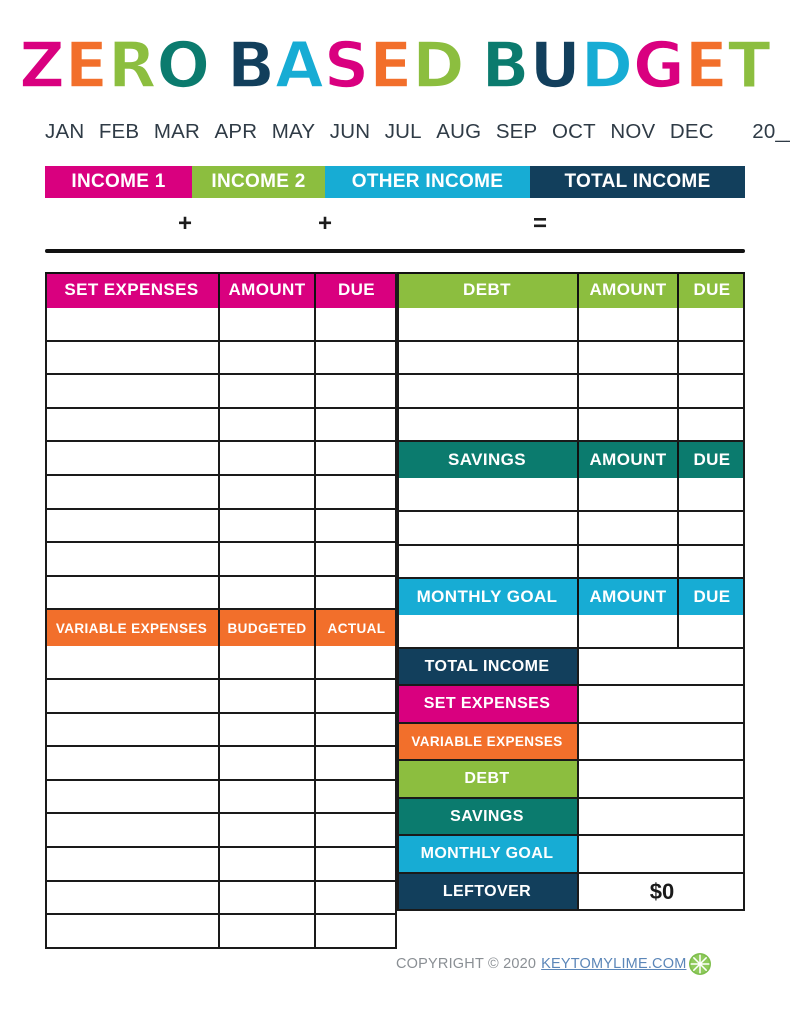 This screenshot has height=1024, width=790. Describe the element at coordinates (266, 729) in the screenshot. I see `input-cell-variable-expenses-r2-c1` at that location.